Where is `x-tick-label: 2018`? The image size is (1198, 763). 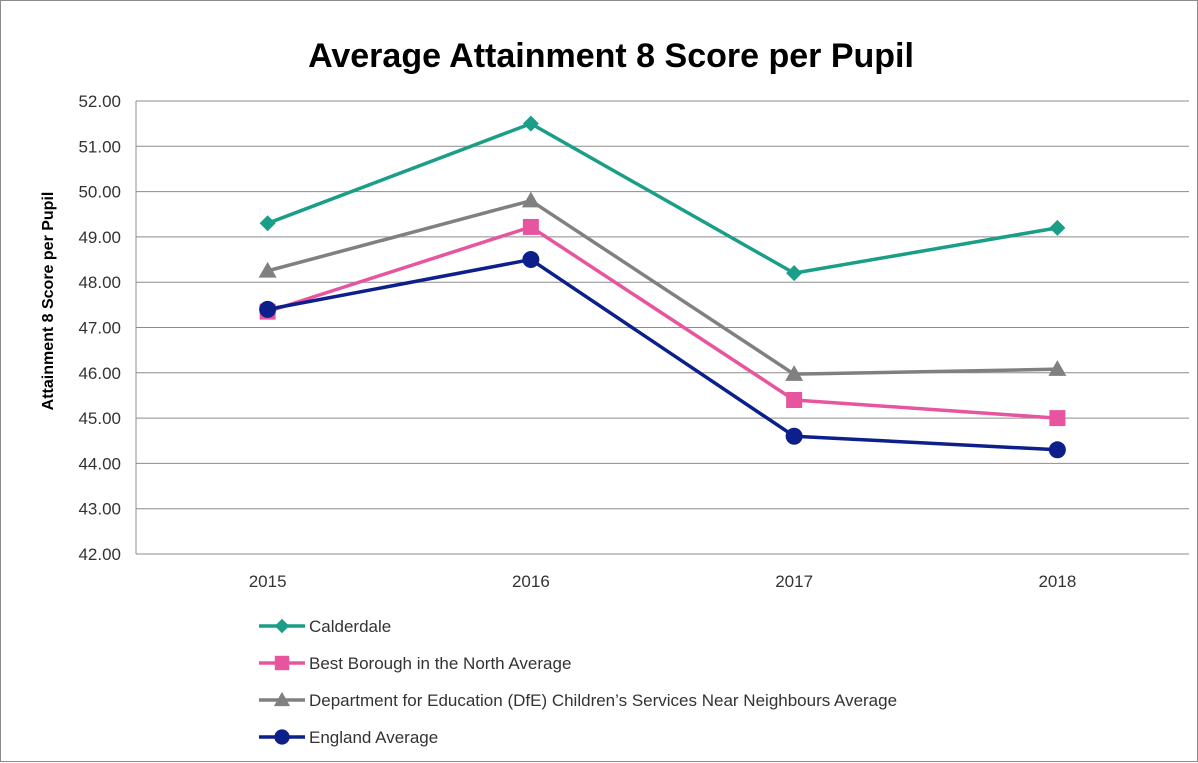
x-tick-label: 2018 is located at coordinates (1057, 581).